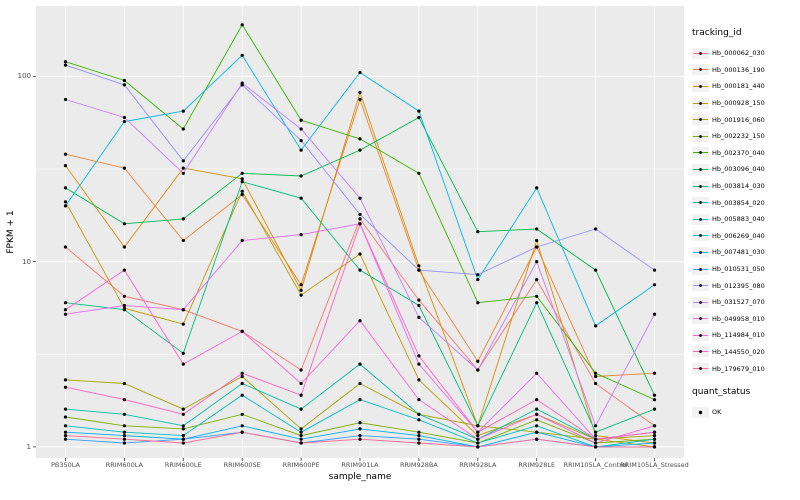 The width and height of the screenshot is (800, 500). Describe the element at coordinates (738, 285) in the screenshot. I see `legend-entry-label: Hb_012395_080` at that location.